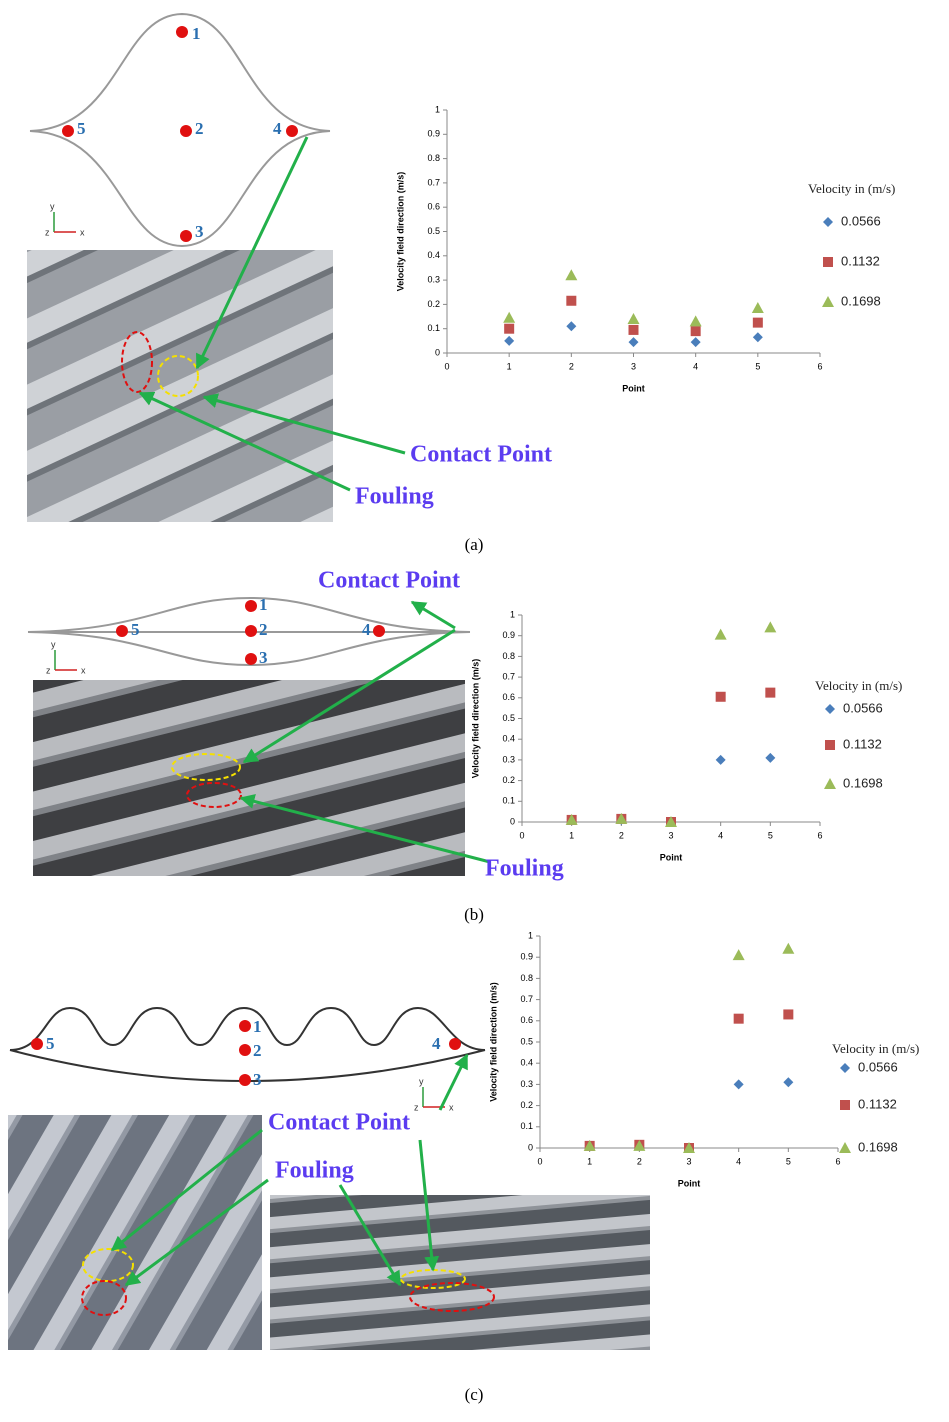 The width and height of the screenshot is (949, 1422). Describe the element at coordinates (526, 999) in the screenshot. I see `y-tick-label: 0.7` at that location.